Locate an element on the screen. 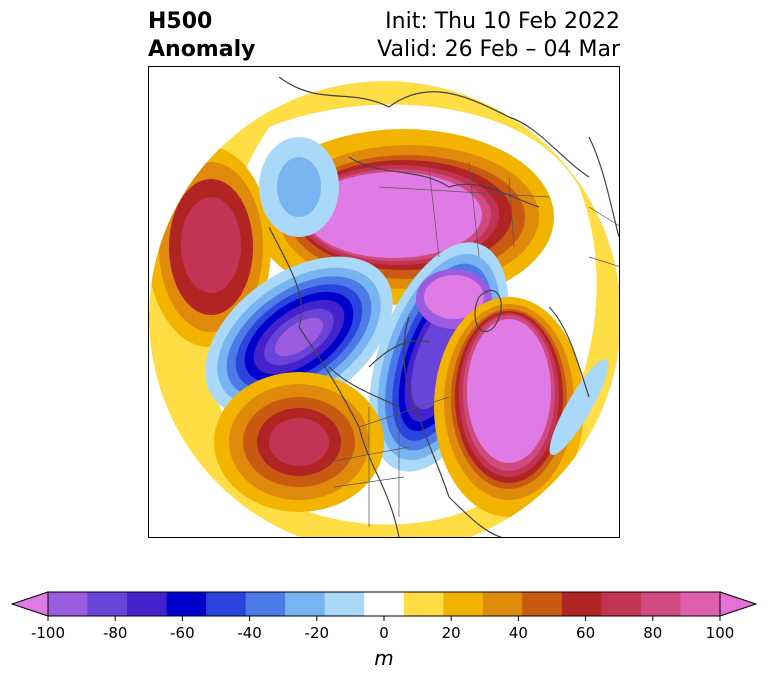  colorbar-tick-label: -40 is located at coordinates (249, 633).